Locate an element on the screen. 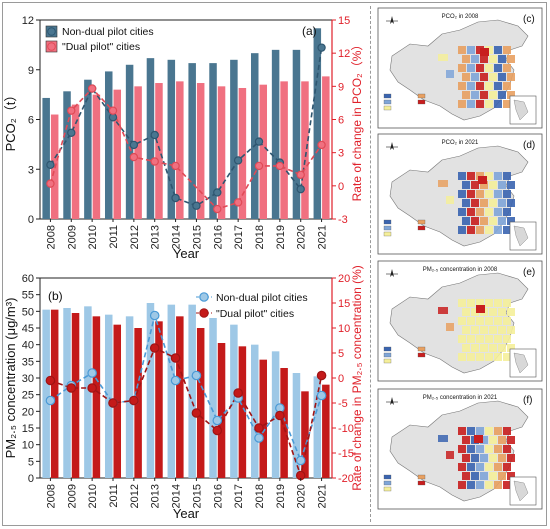  b-point-nondual-2010 is located at coordinates (92, 373).